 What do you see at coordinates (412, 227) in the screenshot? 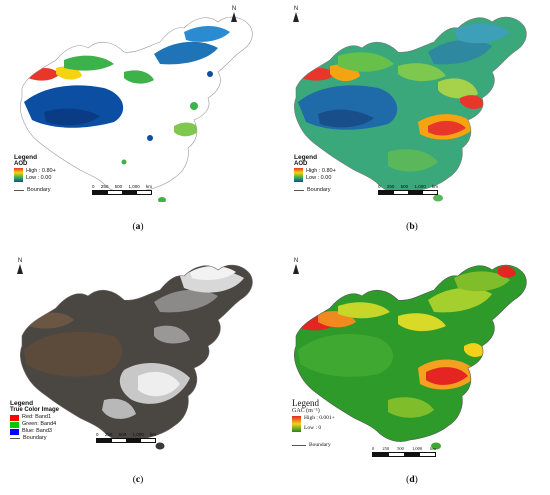
I see `caption-b: (b)` at bounding box center [412, 227].